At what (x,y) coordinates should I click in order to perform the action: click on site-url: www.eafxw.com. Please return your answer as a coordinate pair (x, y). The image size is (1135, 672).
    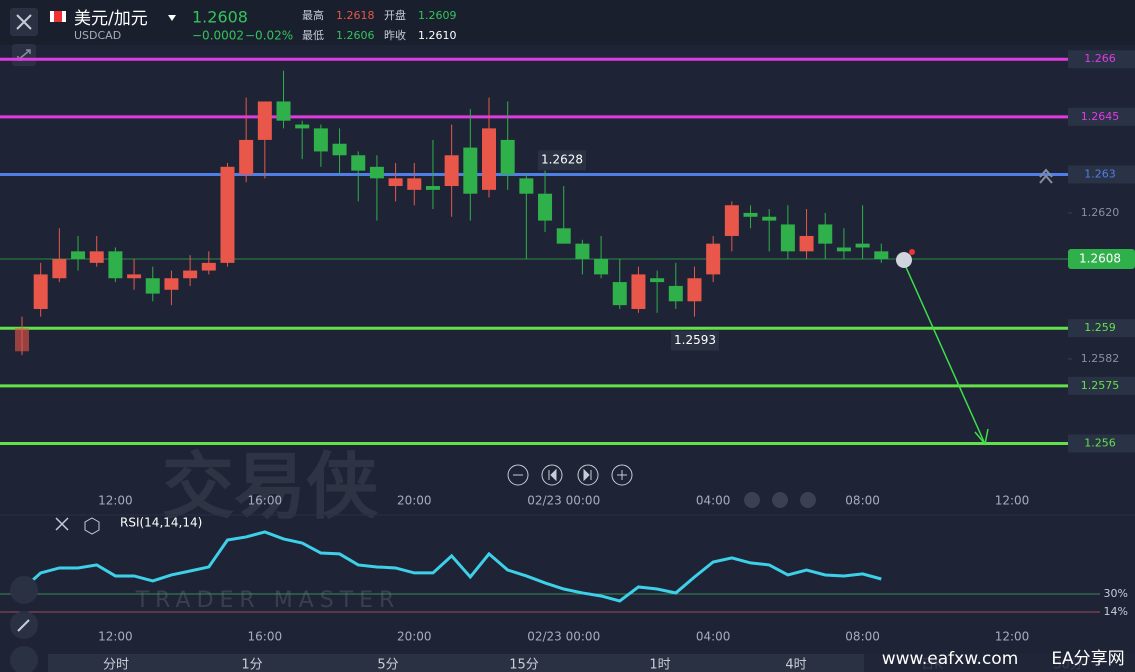
    Looking at the image, I should click on (950, 659).